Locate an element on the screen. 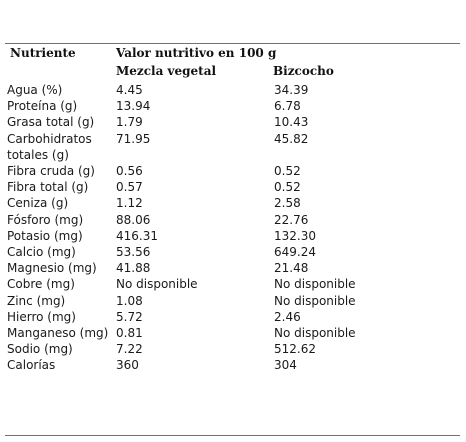 The width and height of the screenshot is (466, 442). mezcla-value-cell: 13.94 is located at coordinates (133, 106).